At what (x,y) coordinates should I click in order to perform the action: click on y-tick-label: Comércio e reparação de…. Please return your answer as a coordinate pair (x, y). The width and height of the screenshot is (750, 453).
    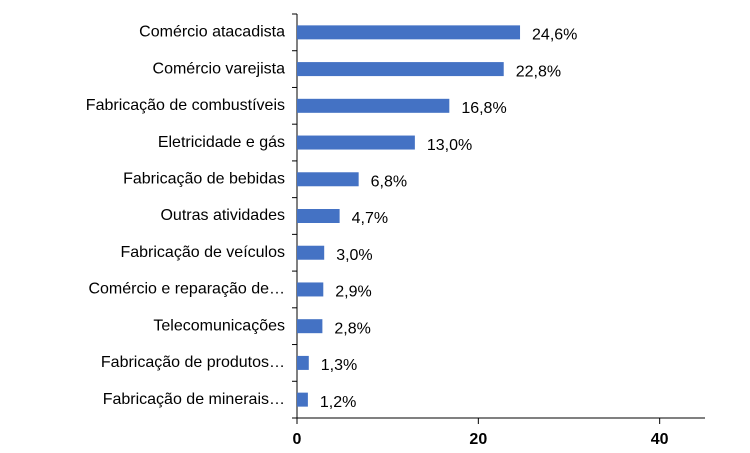
    Looking at the image, I should click on (186, 289).